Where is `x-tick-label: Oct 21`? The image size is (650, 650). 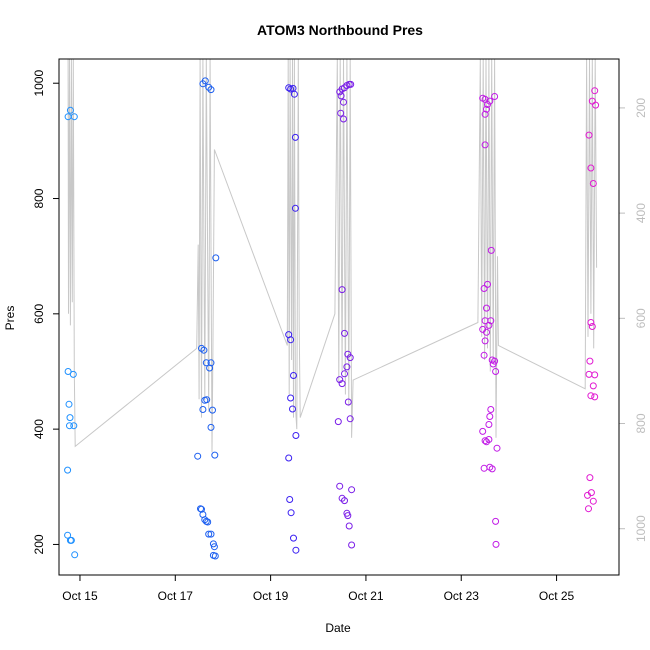 x-tick-label: Oct 21 is located at coordinates (366, 596).